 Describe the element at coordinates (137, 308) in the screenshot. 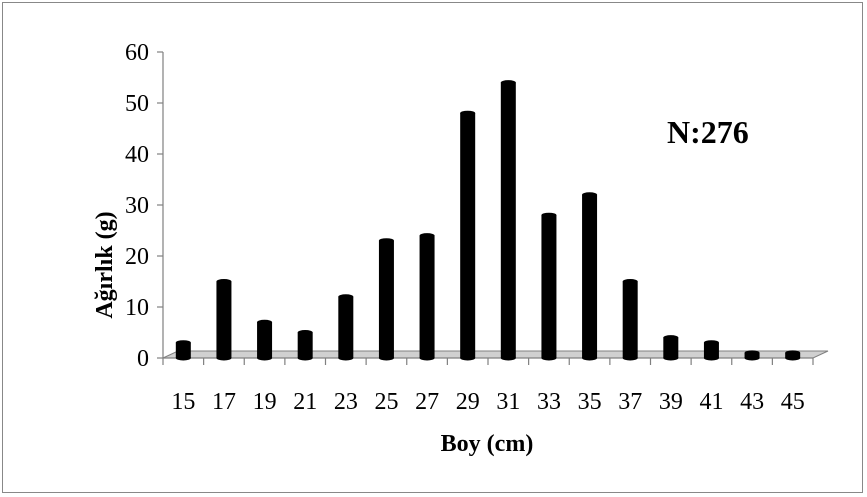

I see `y-tick-label: 10` at that location.